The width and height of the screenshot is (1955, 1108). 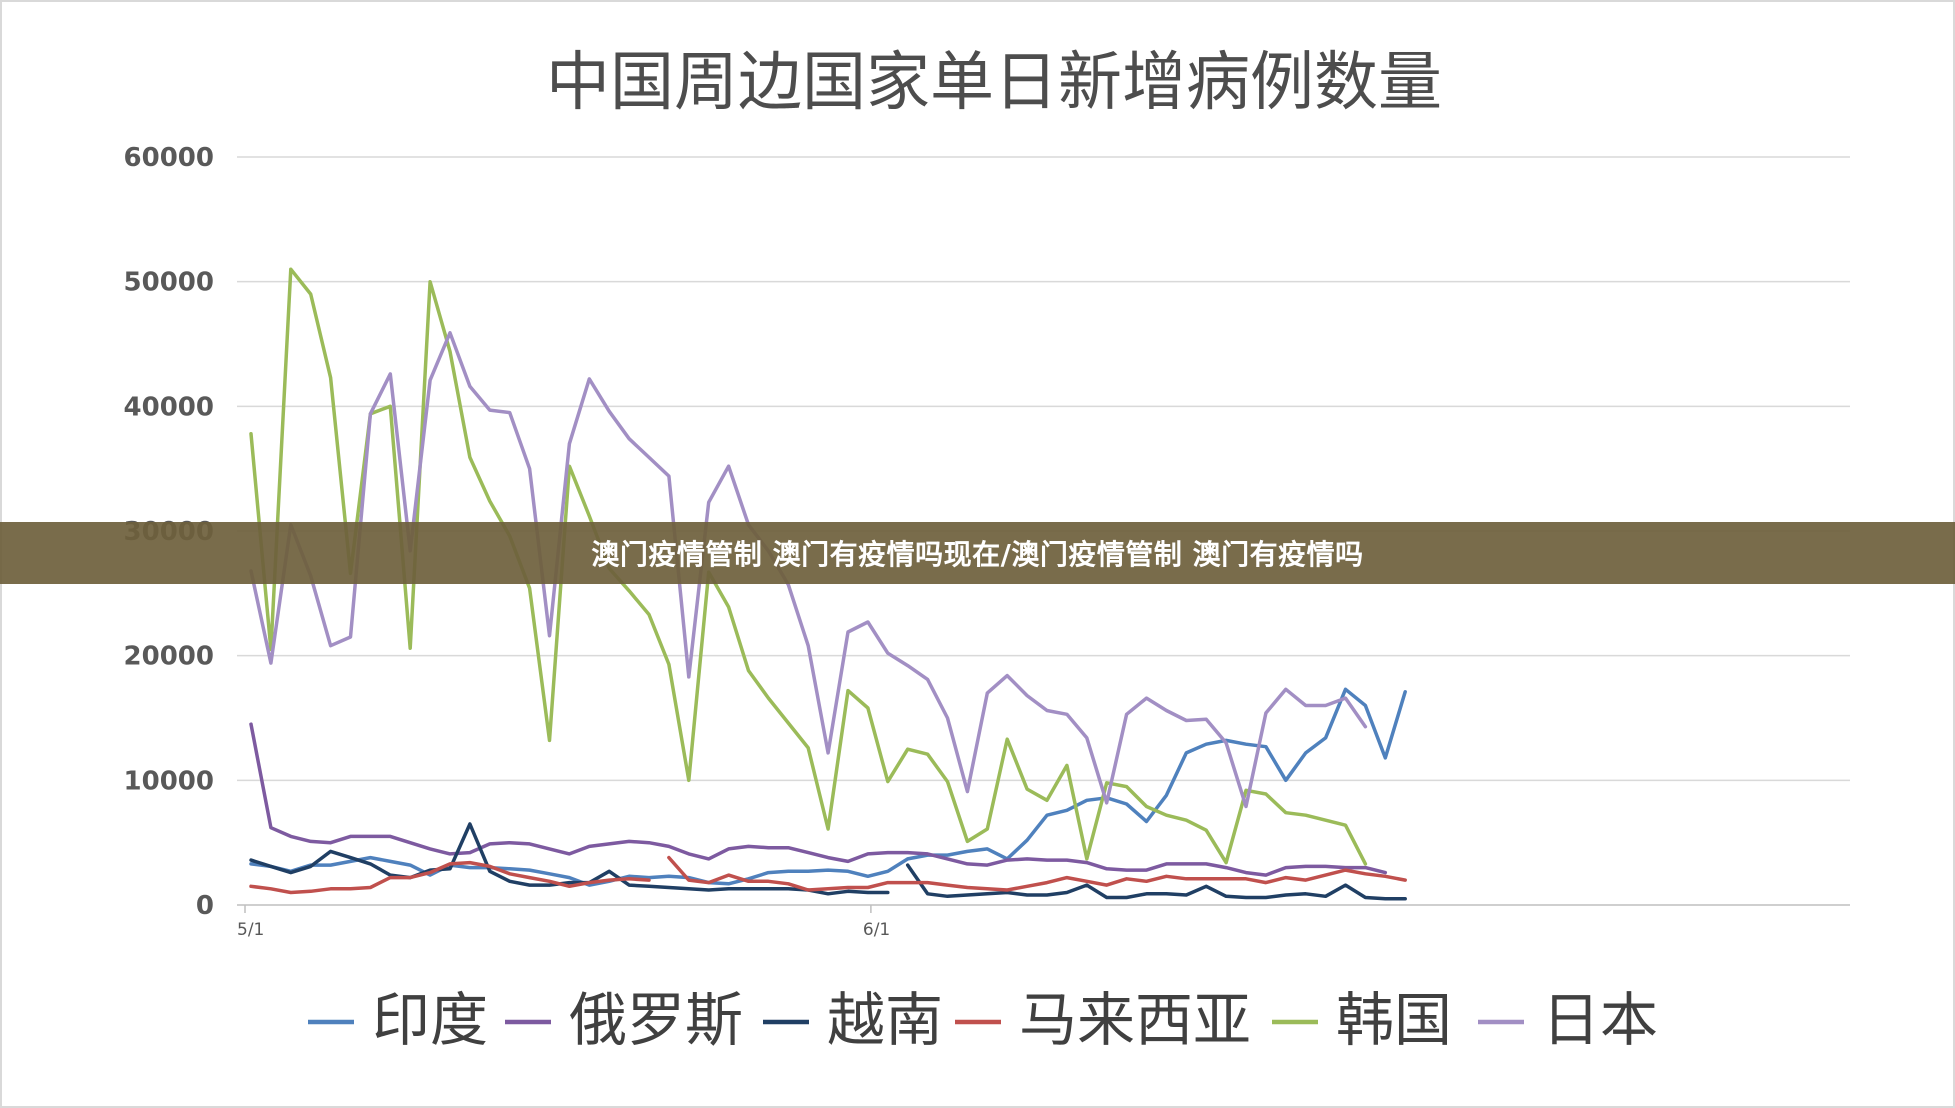 I want to click on legend-label: 韩国, so click(x=1394, y=1020).